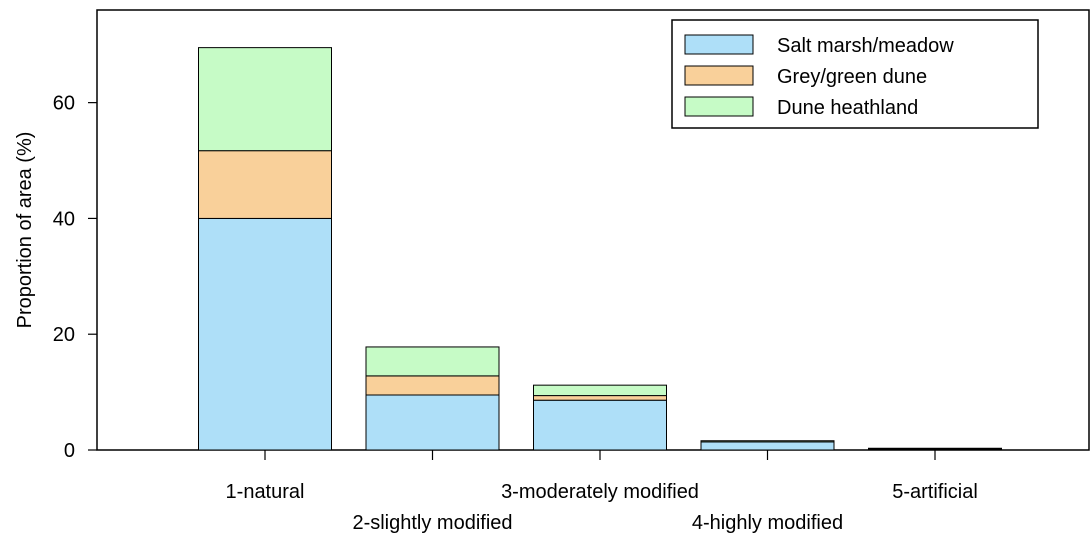 Image resolution: width=1091 pixels, height=537 pixels. What do you see at coordinates (865, 46) in the screenshot?
I see `legend-label-1: Salt marsh/meadow` at bounding box center [865, 46].